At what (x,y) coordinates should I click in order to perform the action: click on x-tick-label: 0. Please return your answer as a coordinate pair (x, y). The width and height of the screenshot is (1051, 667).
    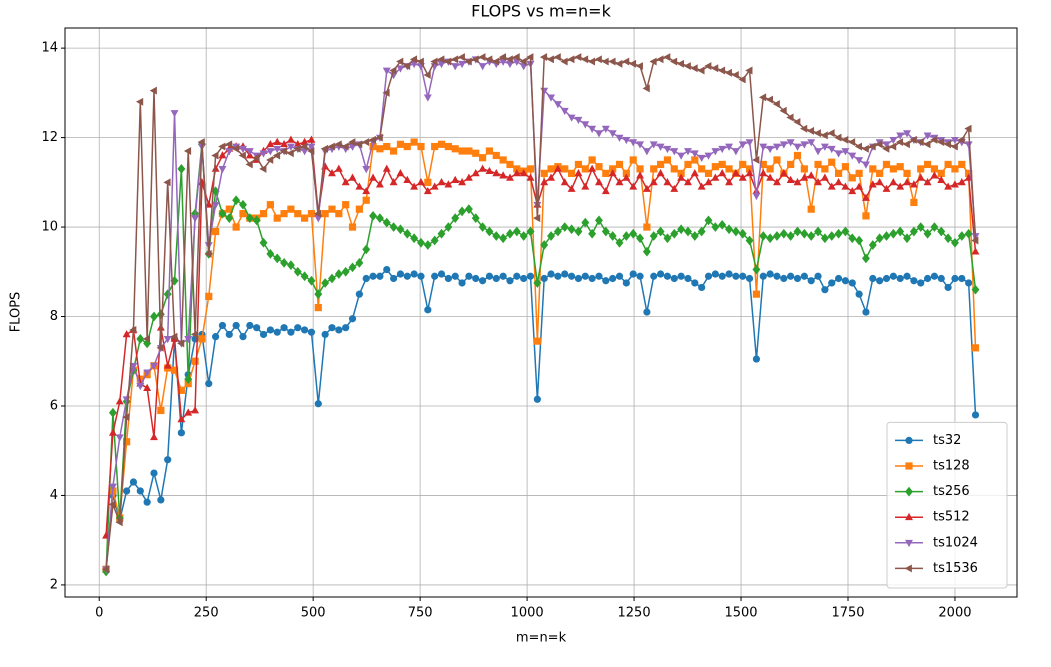
    Looking at the image, I should click on (99, 613).